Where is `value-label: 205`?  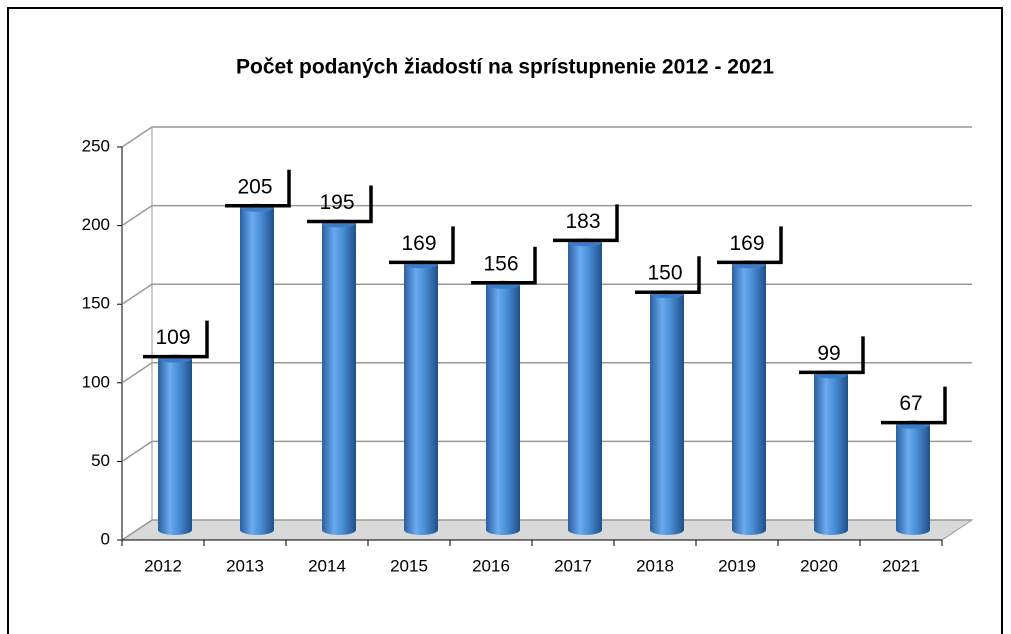
value-label: 205 is located at coordinates (254, 186).